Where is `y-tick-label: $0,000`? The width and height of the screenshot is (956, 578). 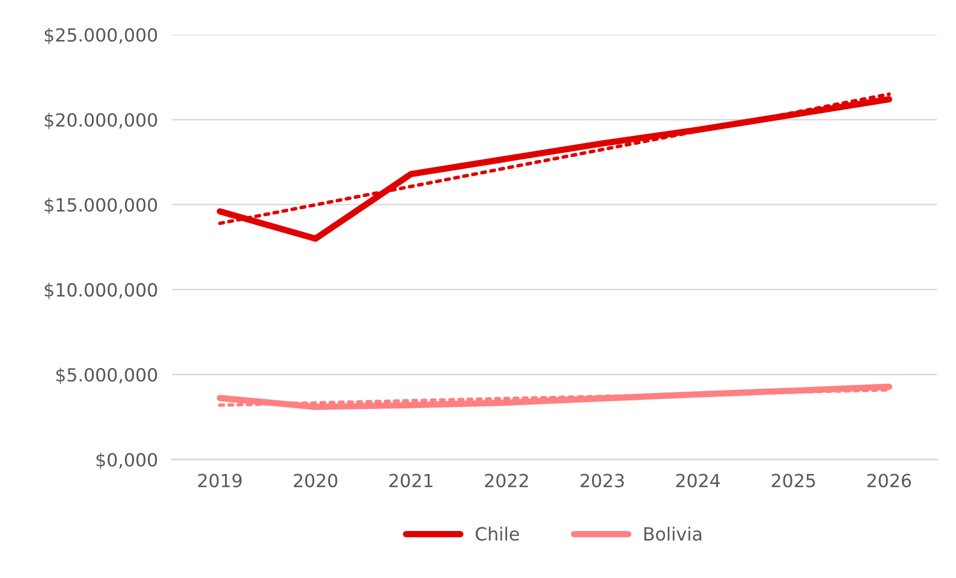
y-tick-label: $0,000 is located at coordinates (126, 461).